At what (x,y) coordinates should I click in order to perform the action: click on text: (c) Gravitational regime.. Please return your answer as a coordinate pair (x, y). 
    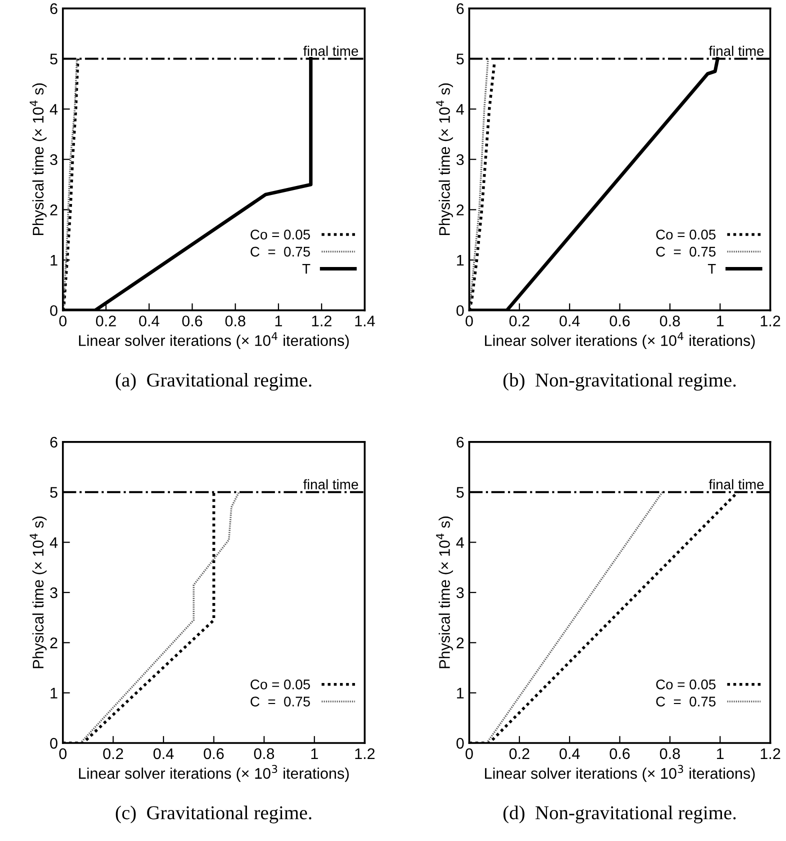
    Looking at the image, I should click on (214, 815).